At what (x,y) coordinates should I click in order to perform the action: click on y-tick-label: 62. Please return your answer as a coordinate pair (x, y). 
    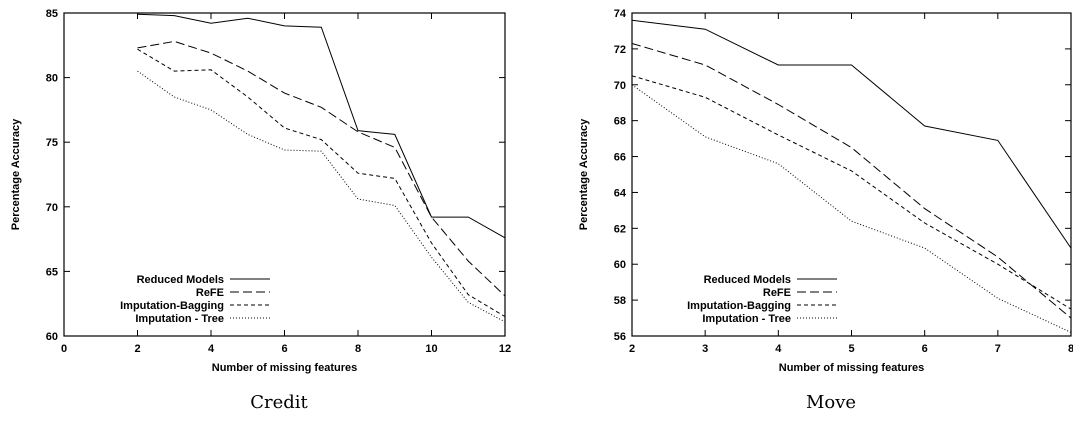
    Looking at the image, I should click on (620, 229).